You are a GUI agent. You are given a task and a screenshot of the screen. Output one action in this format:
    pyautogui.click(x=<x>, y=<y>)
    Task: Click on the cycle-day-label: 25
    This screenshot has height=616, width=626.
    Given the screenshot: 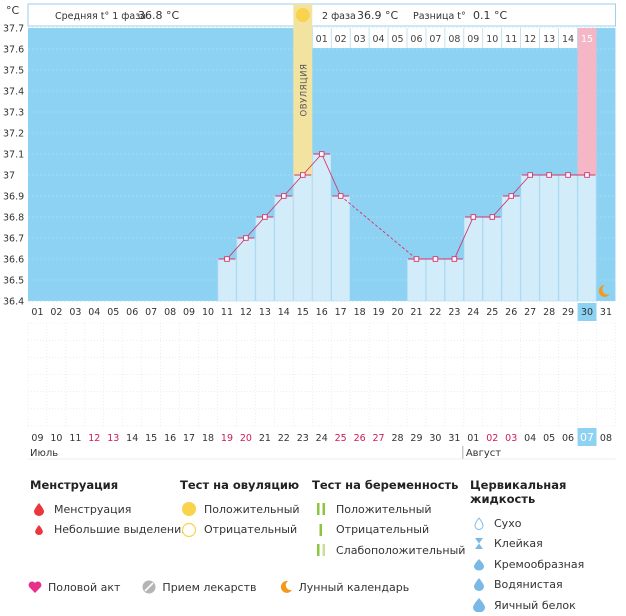 What is the action you would take?
    pyautogui.click(x=492, y=312)
    